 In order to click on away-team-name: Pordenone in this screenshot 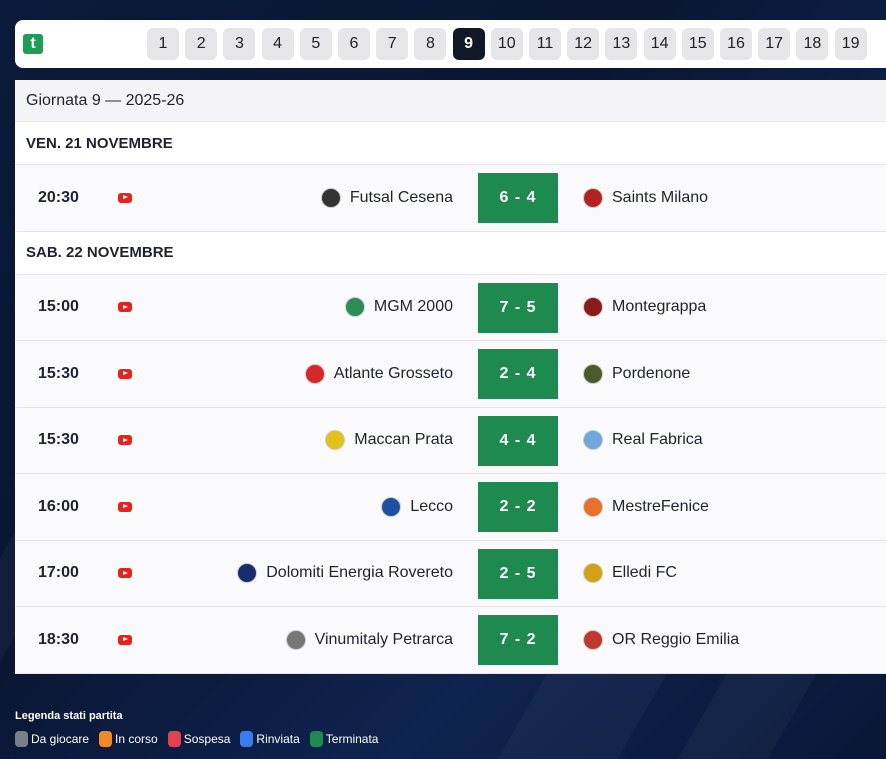, I will do `click(651, 373)`.